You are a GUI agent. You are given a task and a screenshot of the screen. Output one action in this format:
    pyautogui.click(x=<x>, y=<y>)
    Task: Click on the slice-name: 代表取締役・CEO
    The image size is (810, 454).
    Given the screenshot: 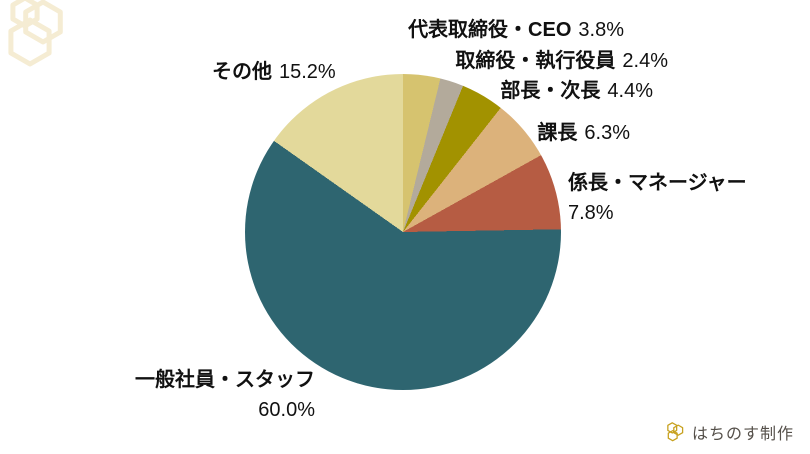 What is the action you would take?
    pyautogui.click(x=490, y=30)
    